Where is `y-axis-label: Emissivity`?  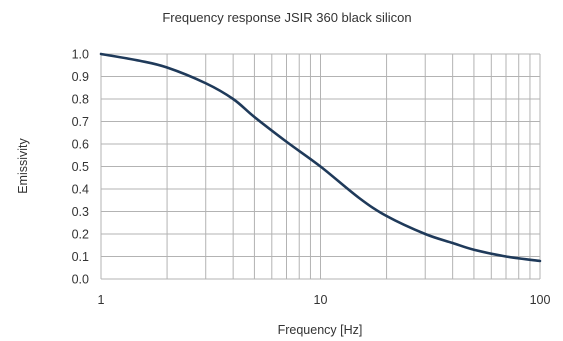
y-axis-label: Emissivity is located at coordinates (23, 165).